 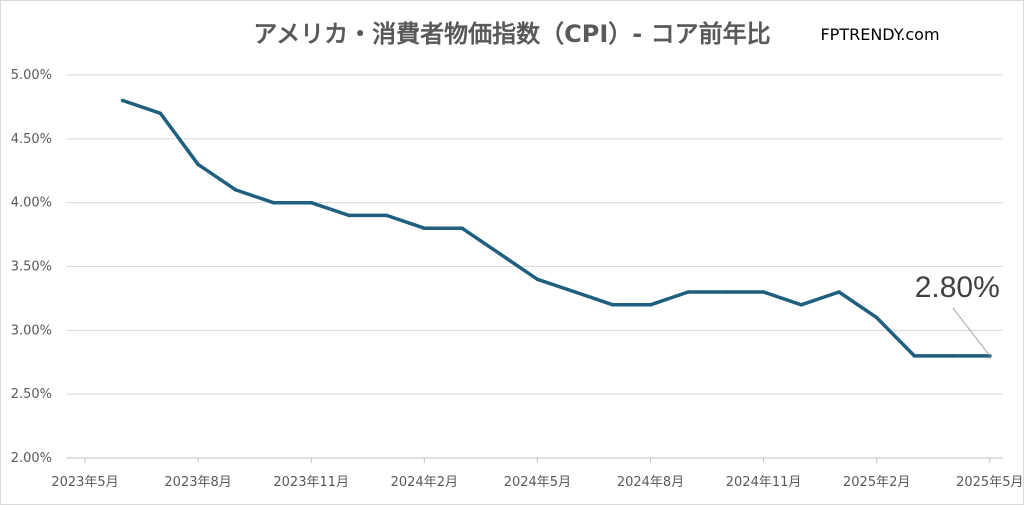 I want to click on annotation-leader, so click(x=971, y=332).